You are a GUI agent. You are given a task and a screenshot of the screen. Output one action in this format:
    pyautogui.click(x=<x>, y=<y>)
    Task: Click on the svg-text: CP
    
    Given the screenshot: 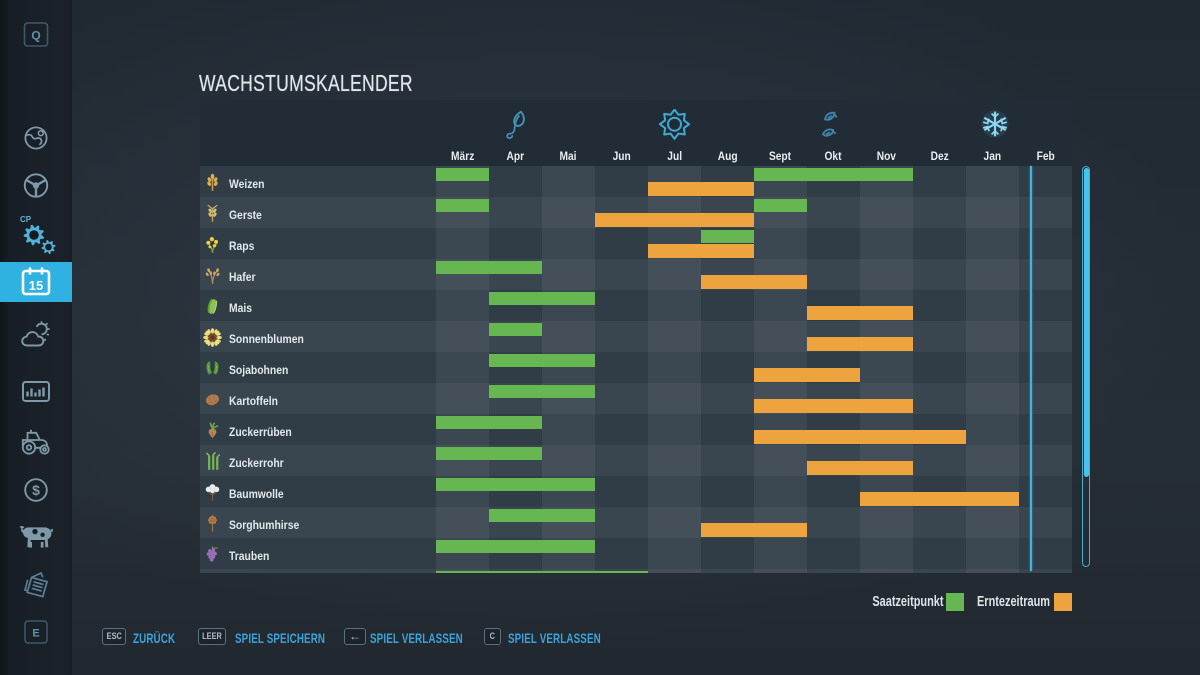 What is the action you would take?
    pyautogui.click(x=26, y=219)
    